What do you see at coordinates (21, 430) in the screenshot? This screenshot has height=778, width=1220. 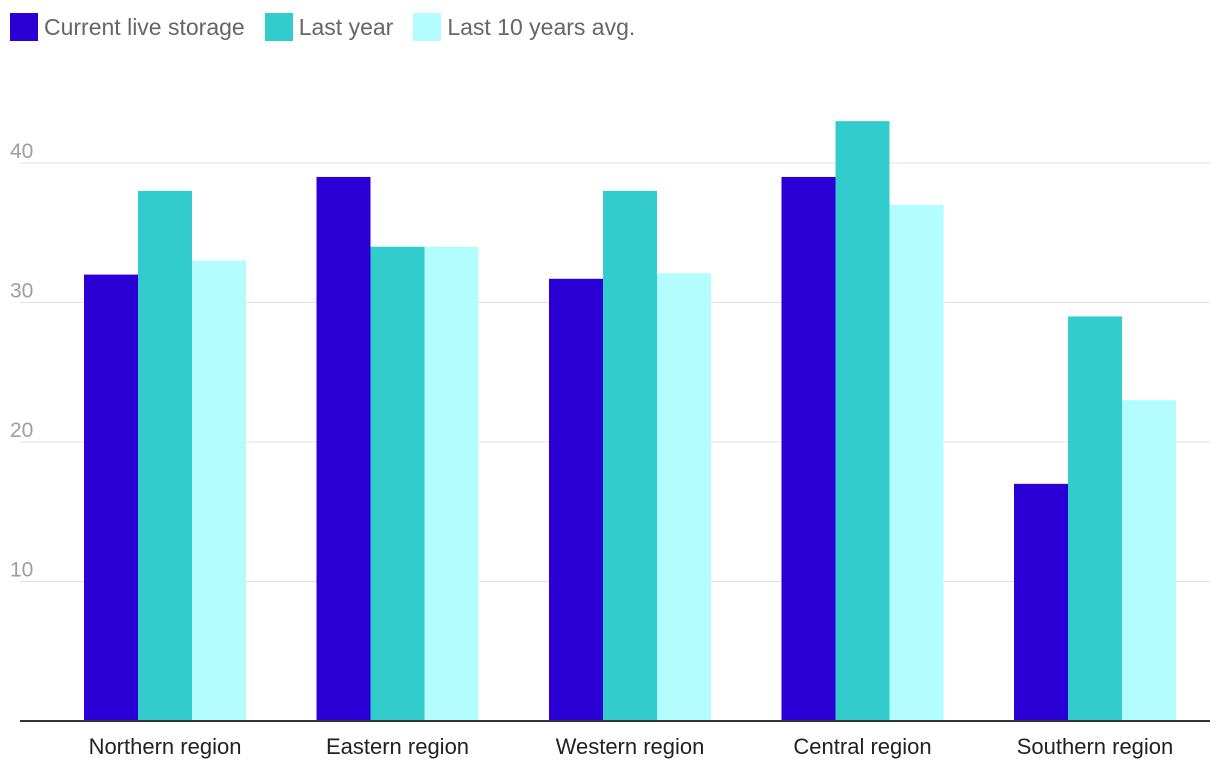 I see `y-tick-label: 20` at bounding box center [21, 430].